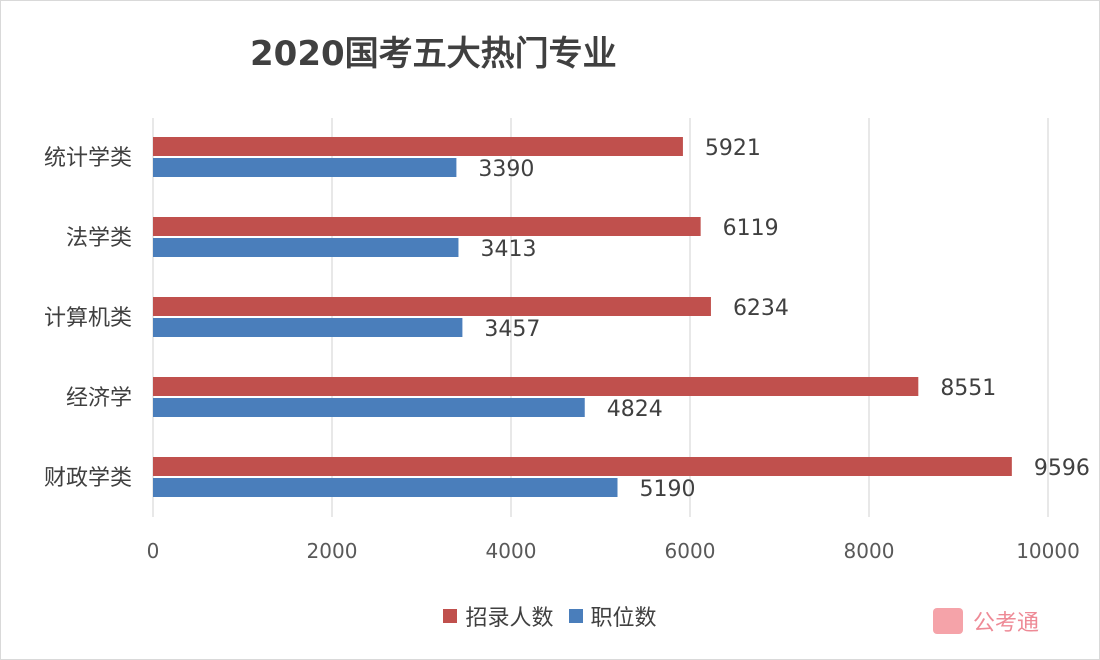 The height and width of the screenshot is (660, 1100). I want to click on x-tick-label: 6000, so click(690, 551).